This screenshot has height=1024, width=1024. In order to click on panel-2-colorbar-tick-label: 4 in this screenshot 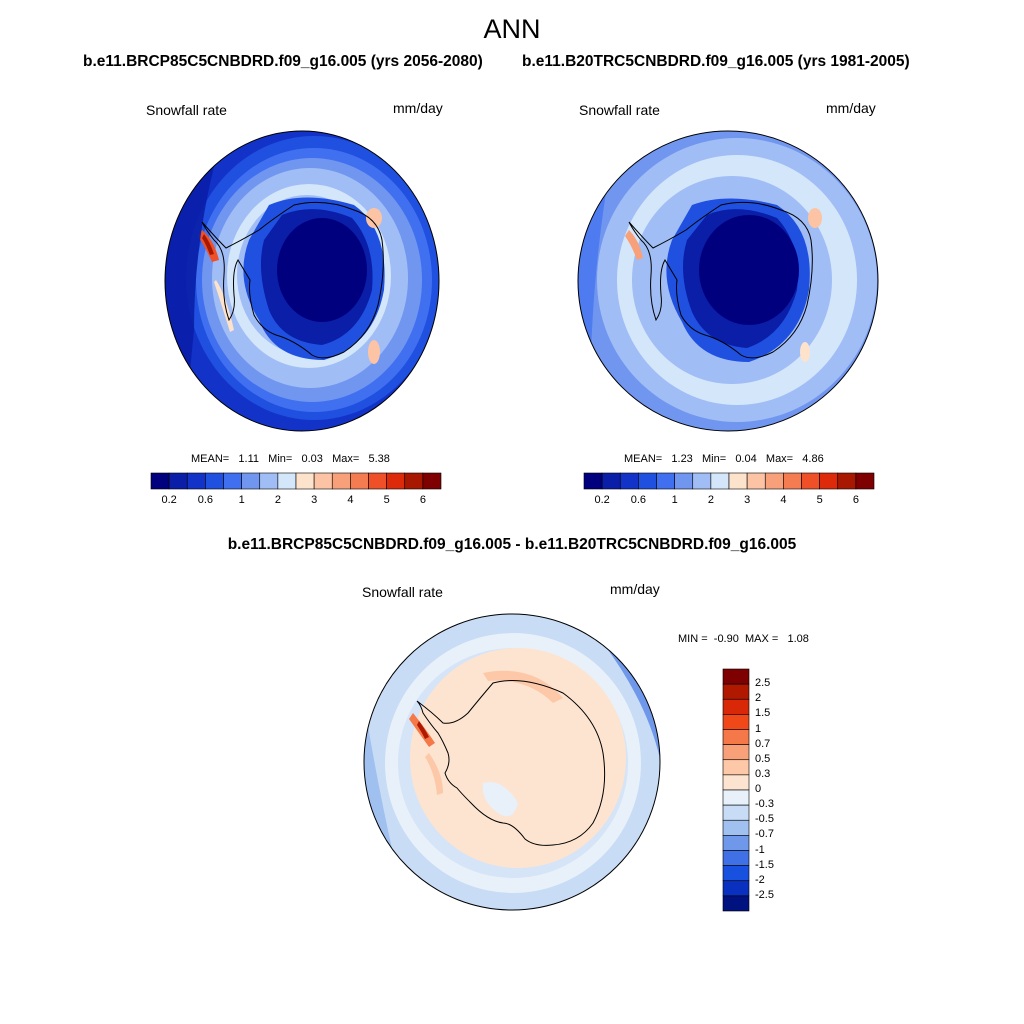, I will do `click(783, 500)`.